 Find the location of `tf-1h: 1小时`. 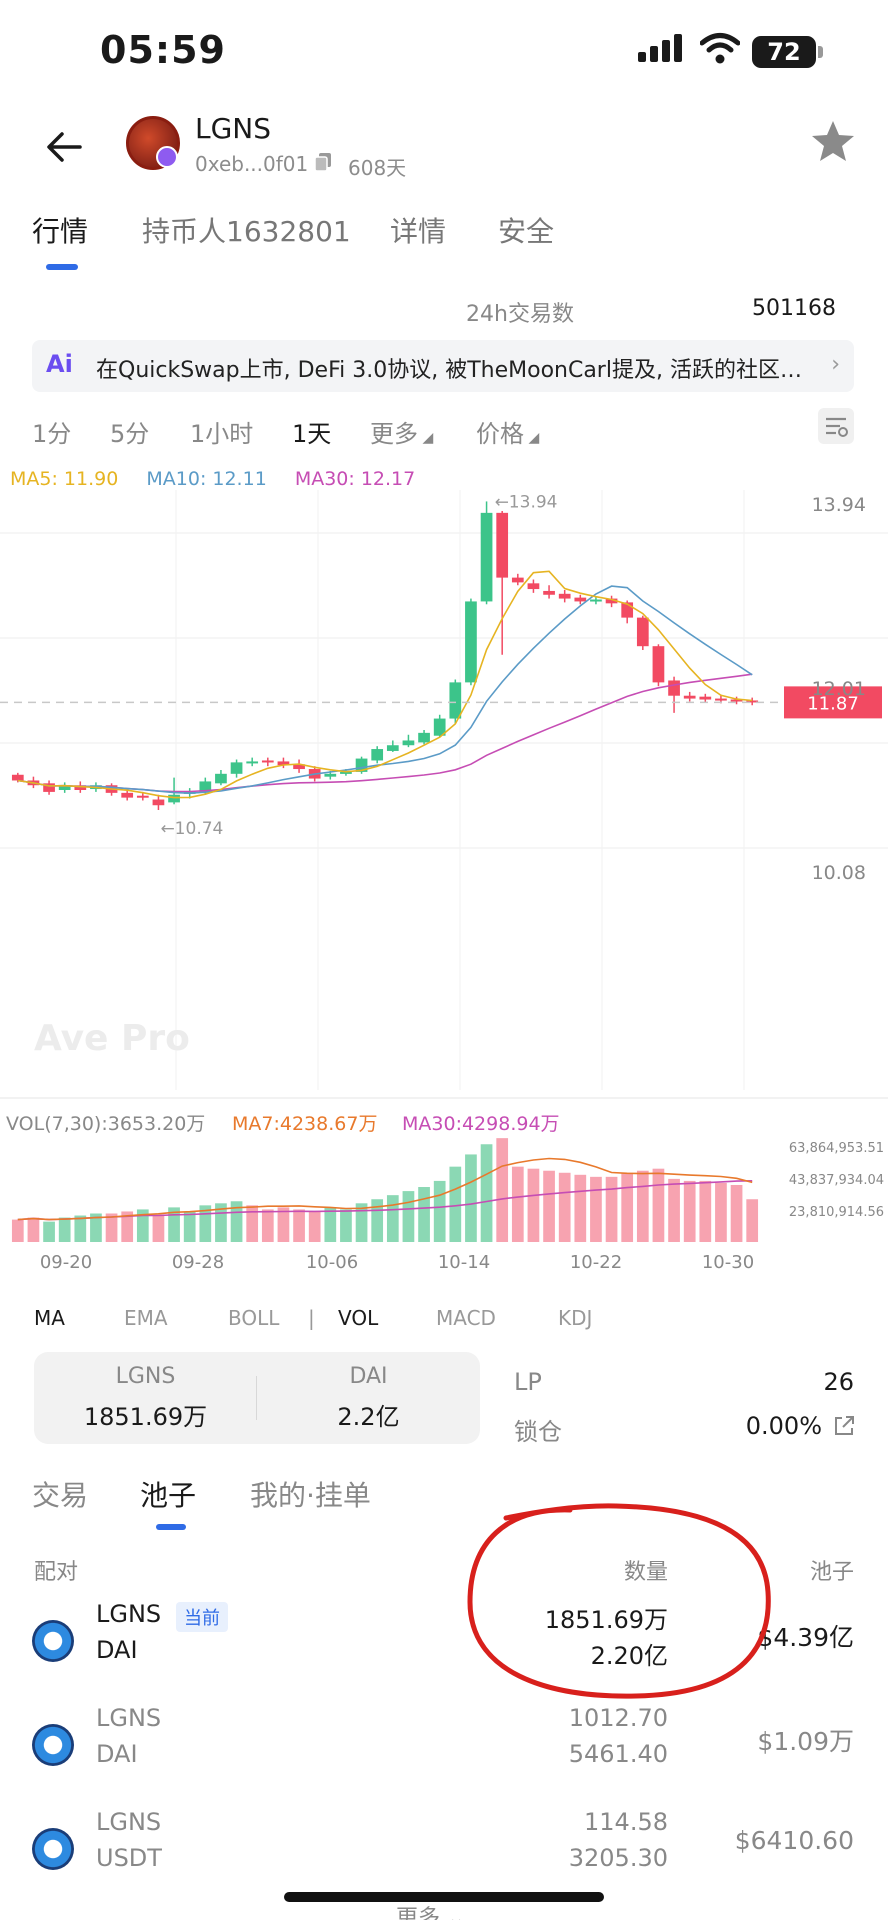

tf-1h: 1小时 is located at coordinates (222, 434).